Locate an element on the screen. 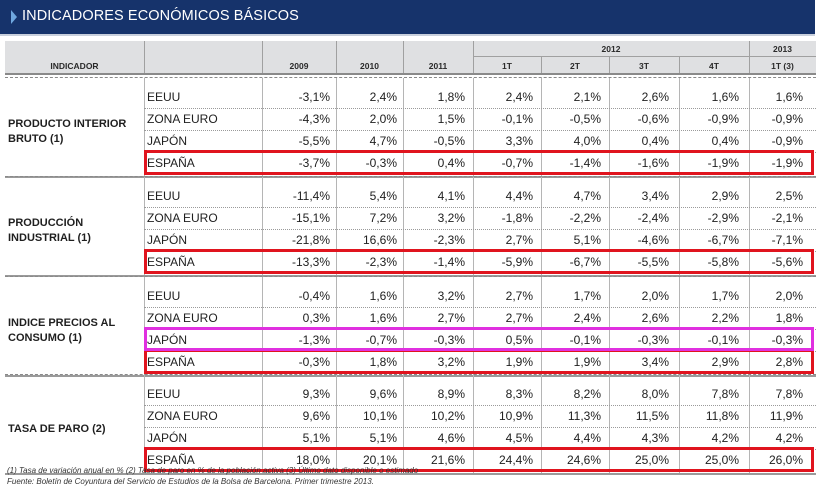 Image resolution: width=817 pixels, height=490 pixels. value-cell: -4,6% is located at coordinates (653, 240).